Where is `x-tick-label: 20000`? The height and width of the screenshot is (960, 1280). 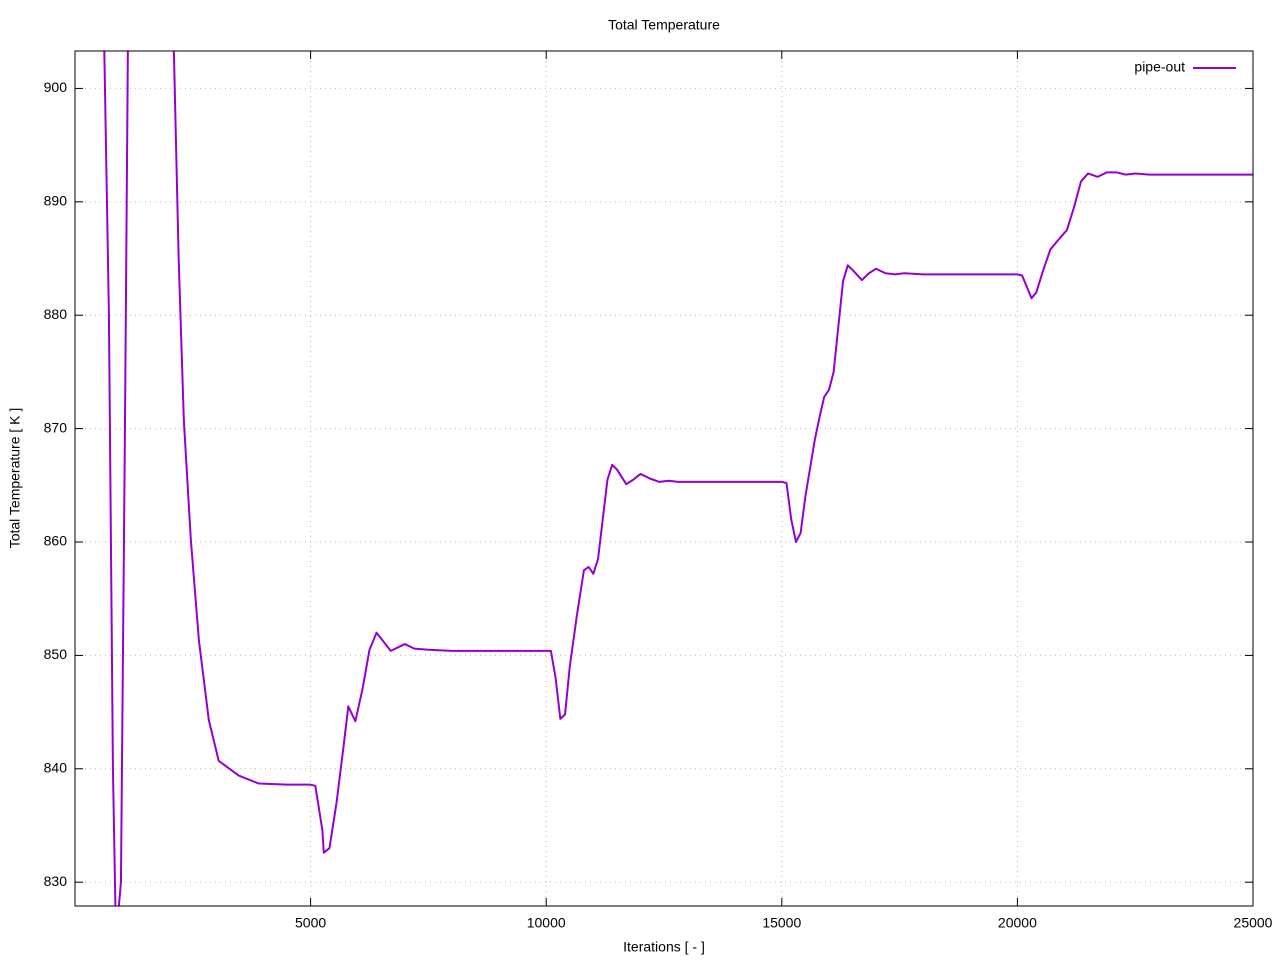 x-tick-label: 20000 is located at coordinates (1017, 923).